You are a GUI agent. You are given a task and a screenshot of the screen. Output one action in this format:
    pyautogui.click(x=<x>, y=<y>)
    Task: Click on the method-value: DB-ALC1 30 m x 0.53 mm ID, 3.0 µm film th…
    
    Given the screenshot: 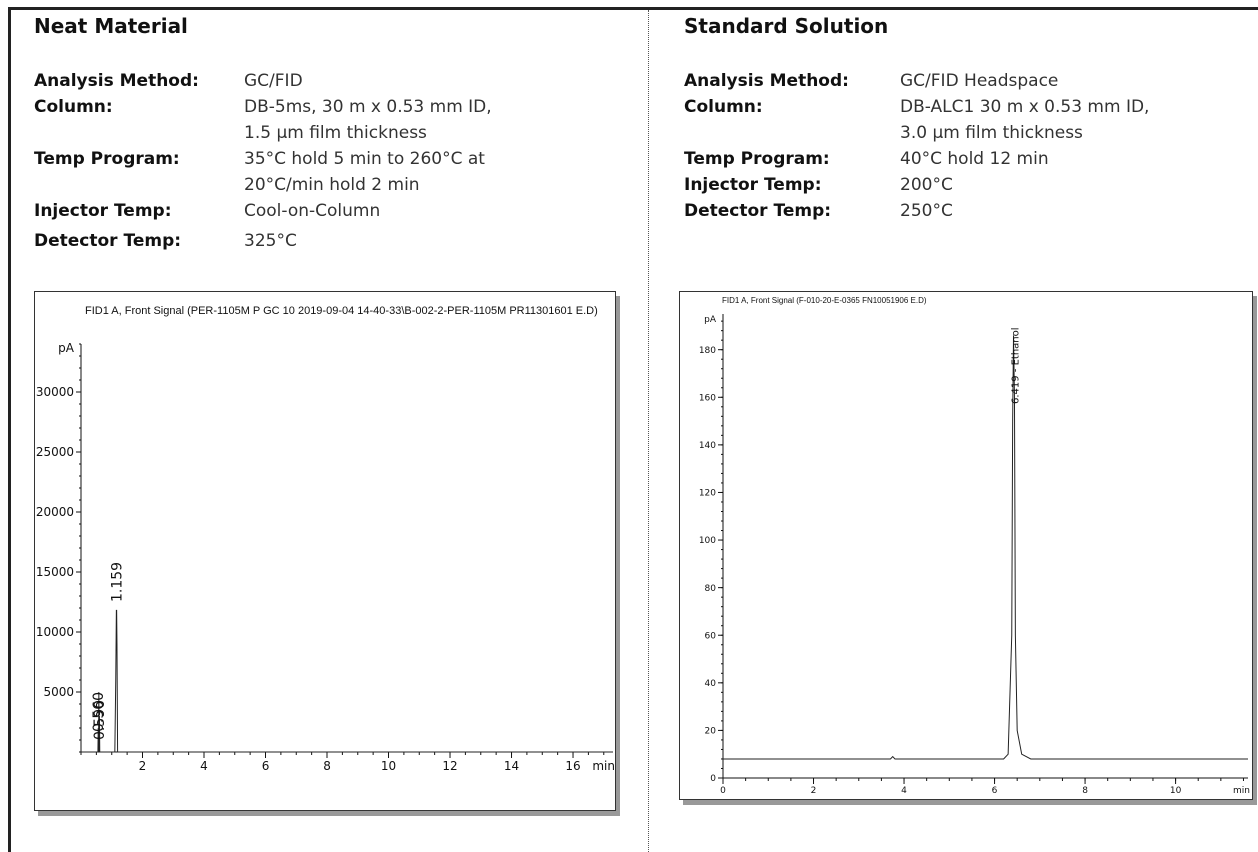 What is the action you would take?
    pyautogui.click(x=1024, y=120)
    